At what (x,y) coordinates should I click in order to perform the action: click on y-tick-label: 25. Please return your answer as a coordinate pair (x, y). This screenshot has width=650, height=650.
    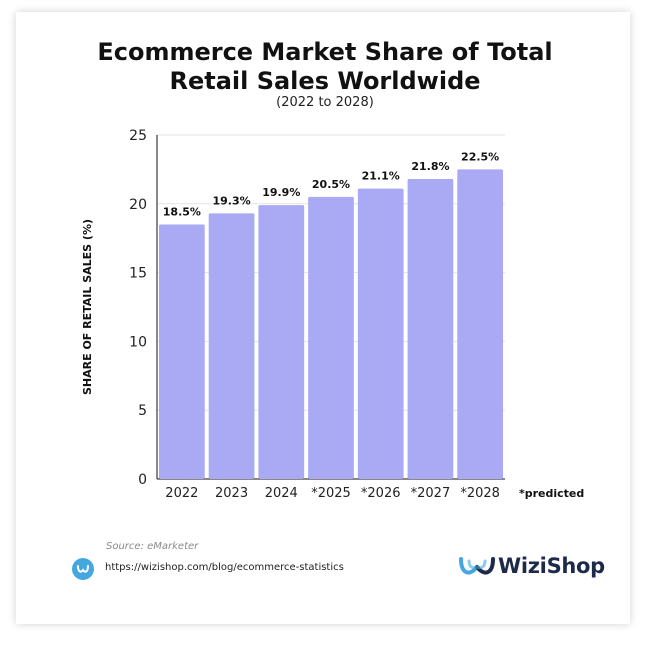
    Looking at the image, I should click on (138, 136).